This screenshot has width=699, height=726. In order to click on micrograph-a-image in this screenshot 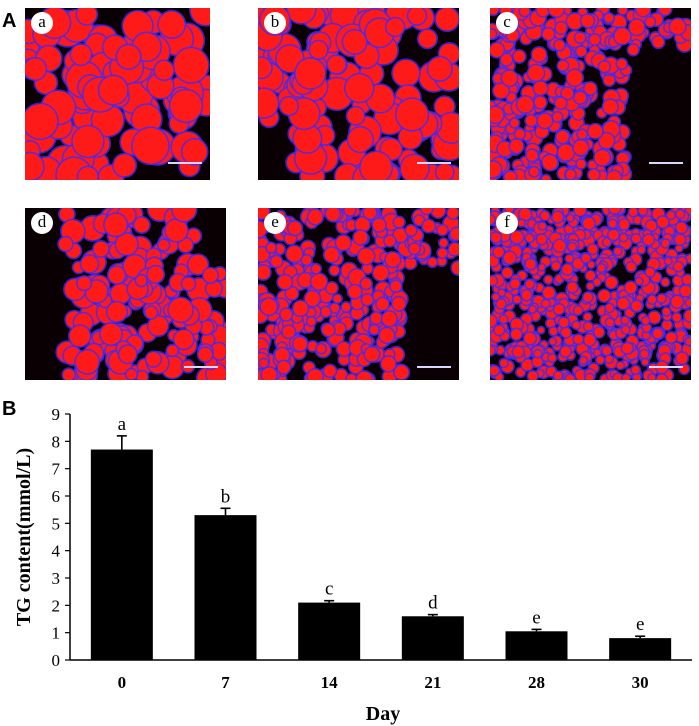, I will do `click(117, 94)`.